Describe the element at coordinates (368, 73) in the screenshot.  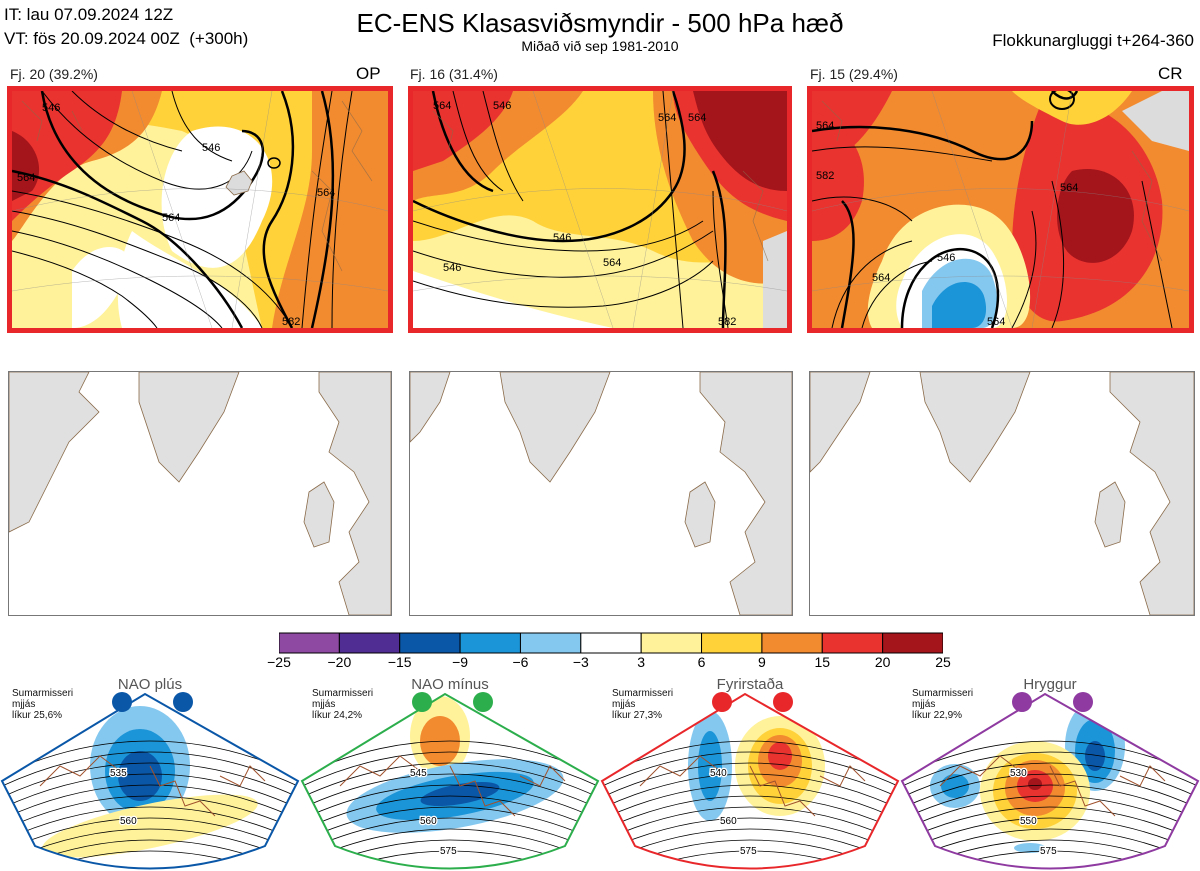
I see `cluster-1-tag: OP` at that location.